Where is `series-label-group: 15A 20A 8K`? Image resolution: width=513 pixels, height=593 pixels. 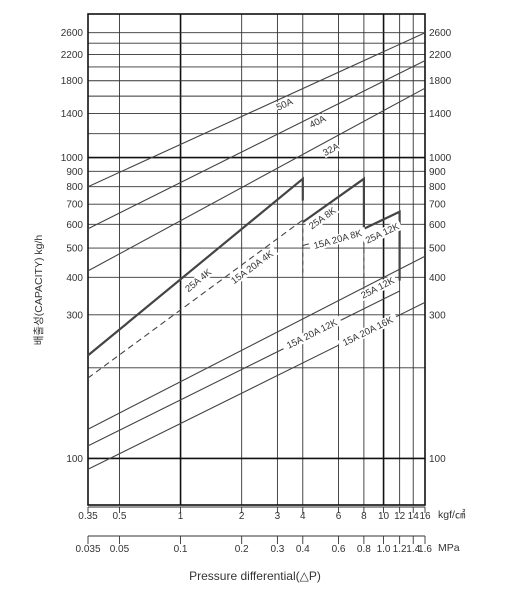
series-label-group: 15A 20A 8K is located at coordinates (337, 239).